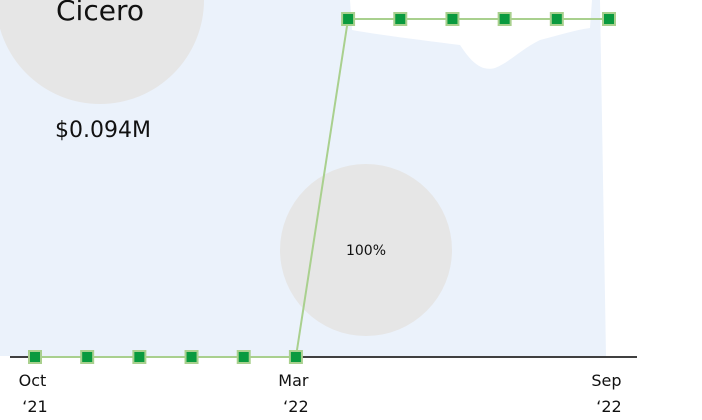  I want to click on x-tick-label: Mar ‘22, so click(295, 393).